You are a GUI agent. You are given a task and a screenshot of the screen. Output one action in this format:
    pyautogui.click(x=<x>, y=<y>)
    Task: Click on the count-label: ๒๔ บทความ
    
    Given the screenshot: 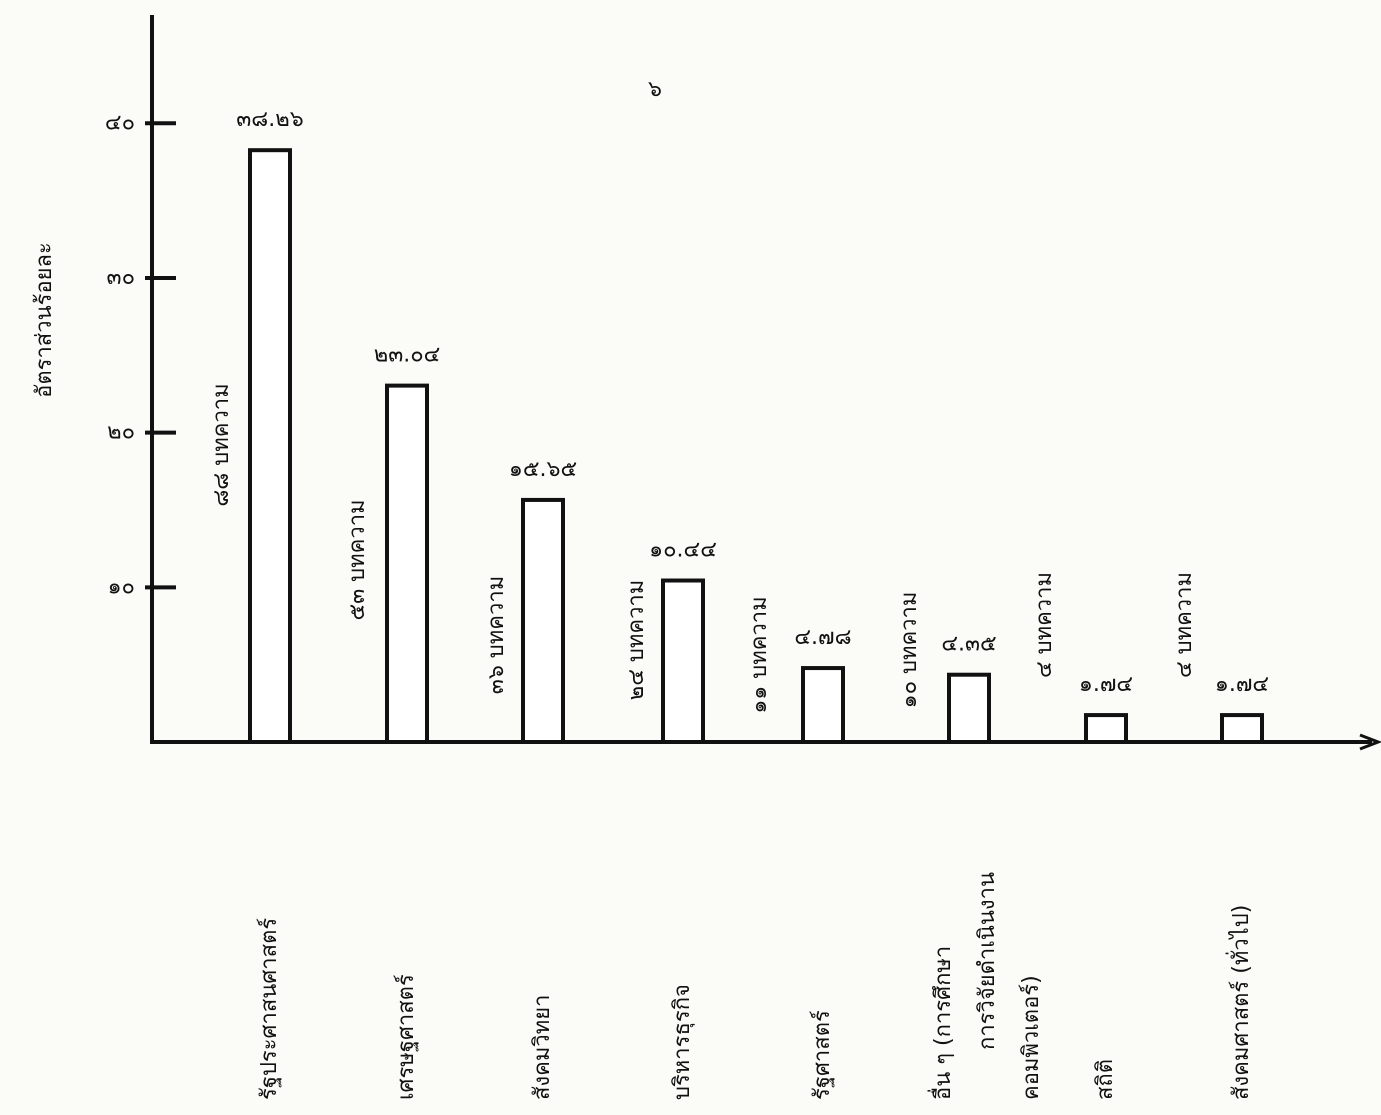 What is the action you would take?
    pyautogui.click(x=636, y=640)
    